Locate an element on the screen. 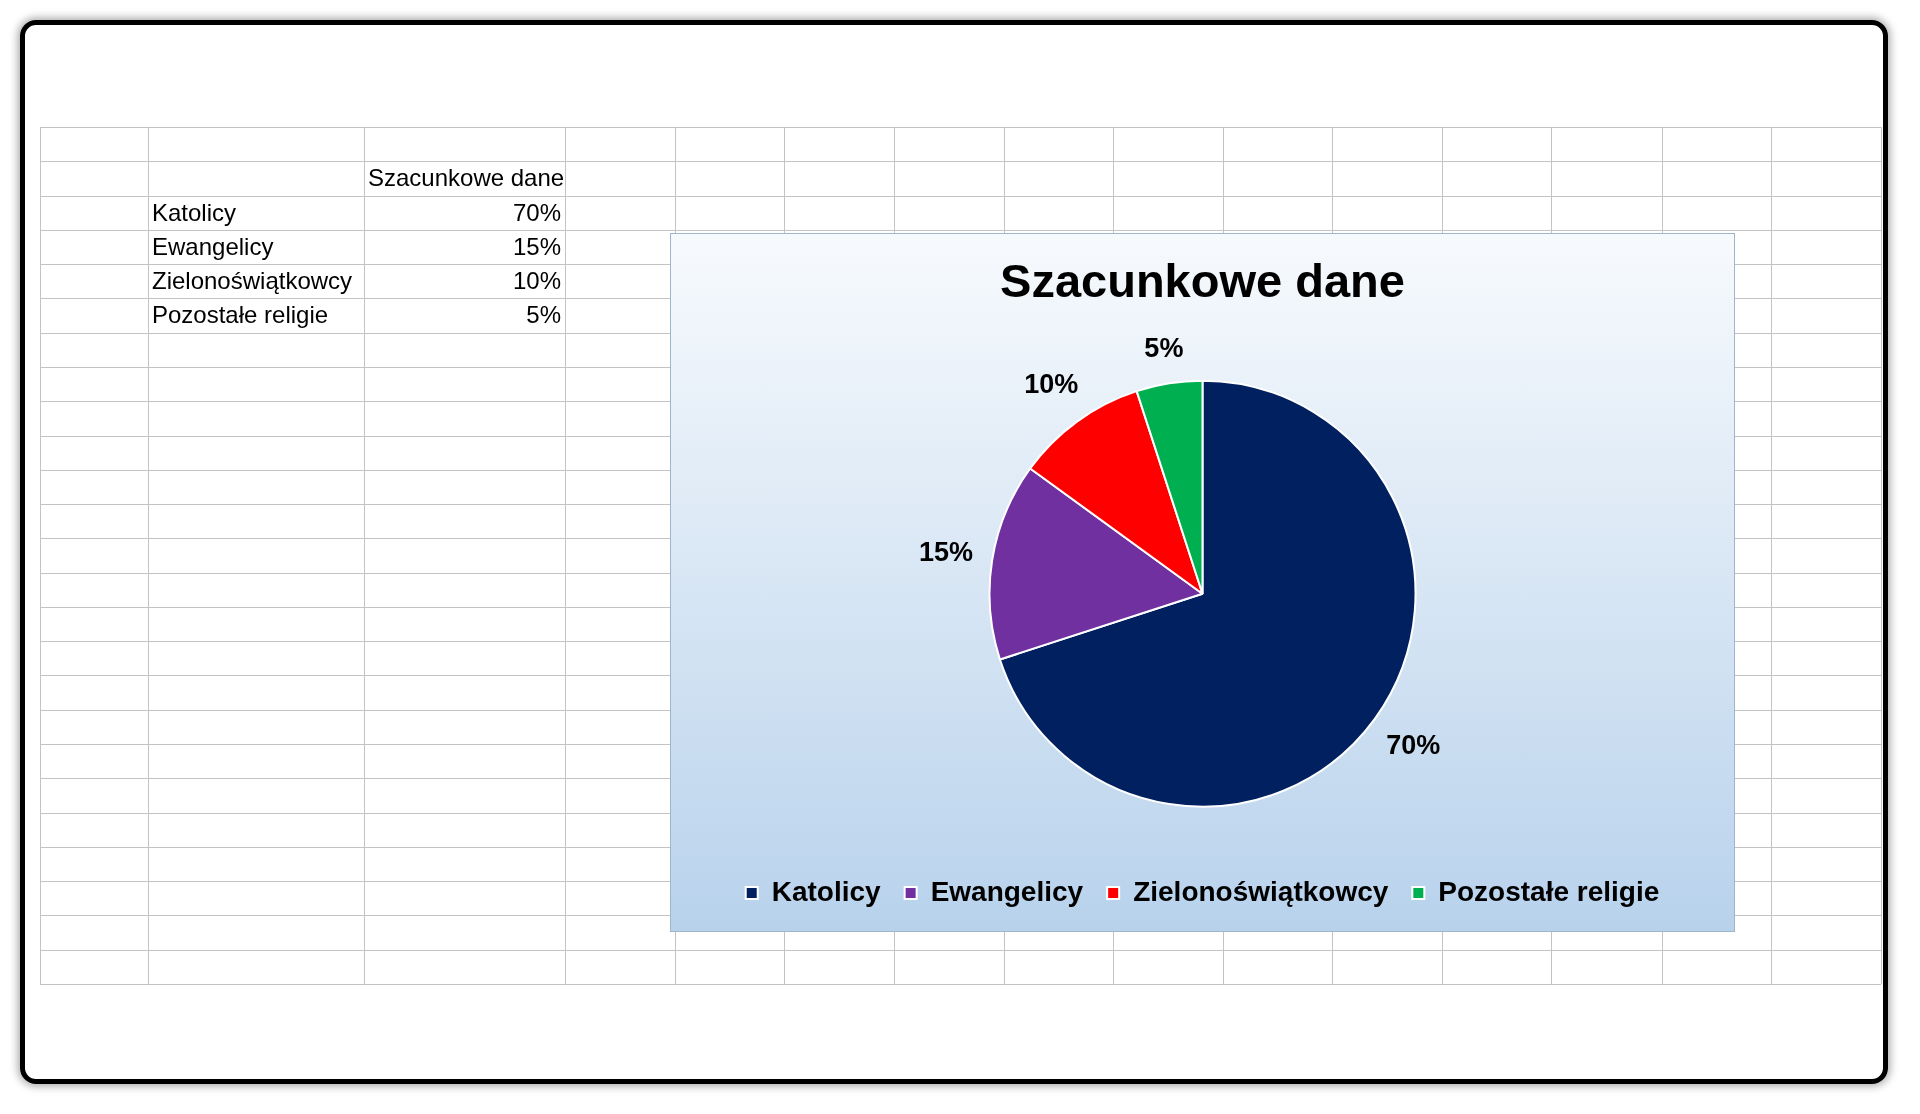 The width and height of the screenshot is (1920, 1114). category-label: Zielonoświątkowcy is located at coordinates (252, 281).